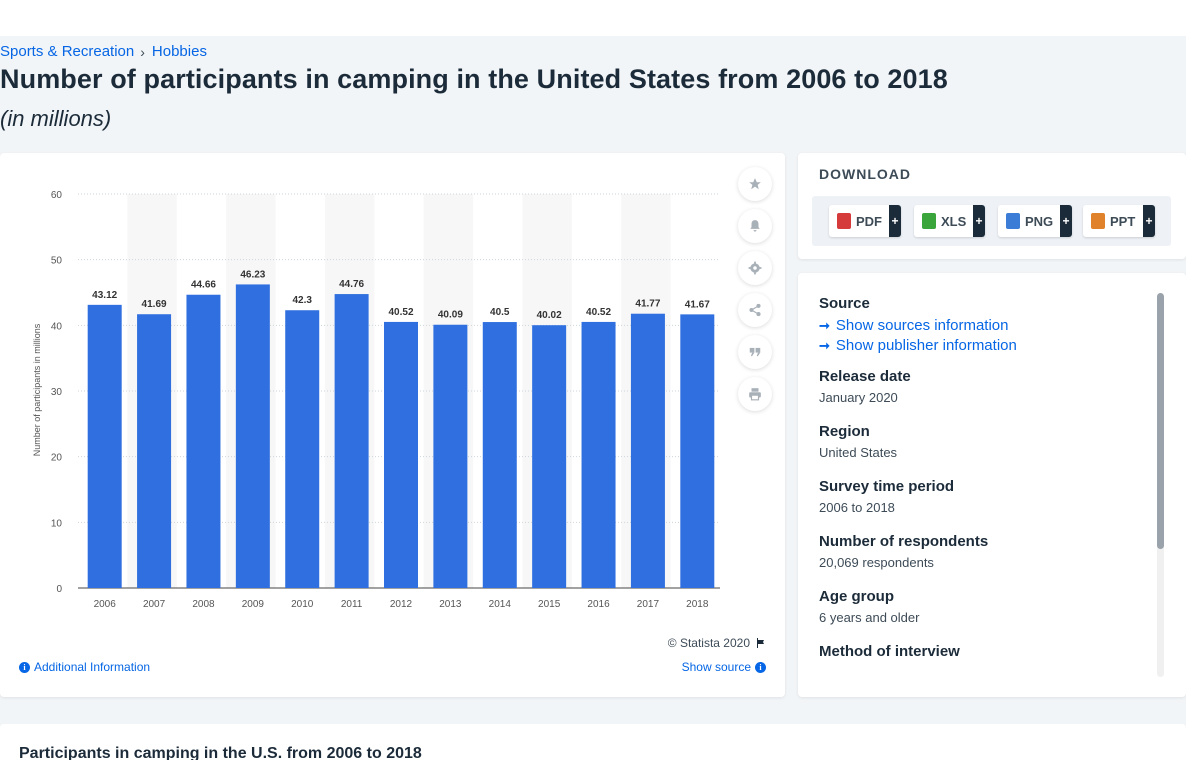 This screenshot has width=1186, height=760. I want to click on release-date-block: Release date January 2020, so click(984, 386).